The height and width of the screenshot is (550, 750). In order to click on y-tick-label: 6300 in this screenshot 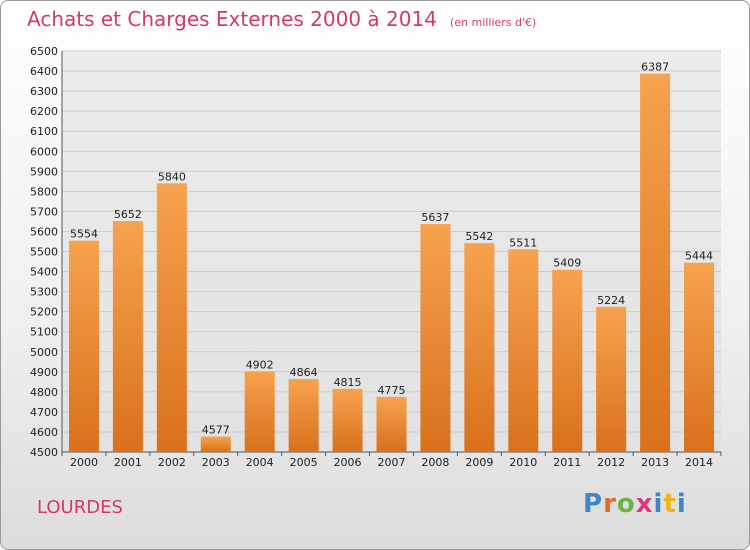, I will do `click(44, 91)`.